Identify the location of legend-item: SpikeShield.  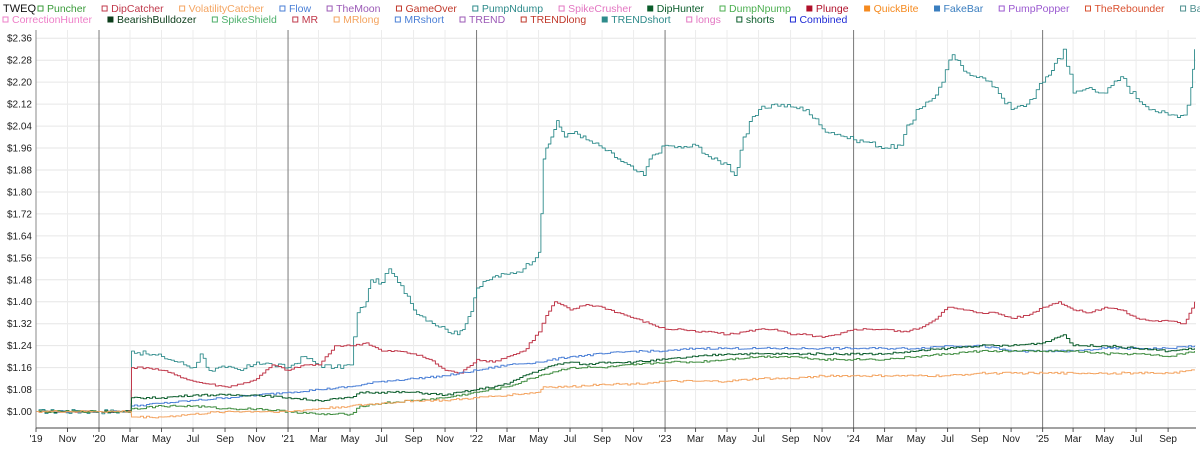
(244, 20).